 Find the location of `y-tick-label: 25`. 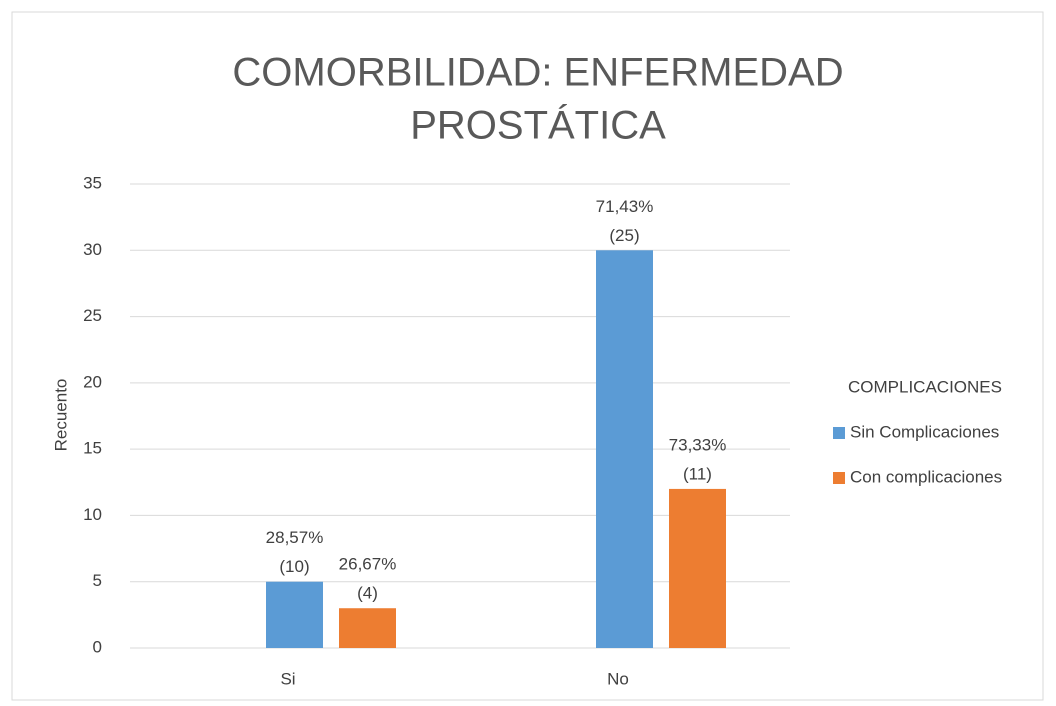

y-tick-label: 25 is located at coordinates (92, 315).